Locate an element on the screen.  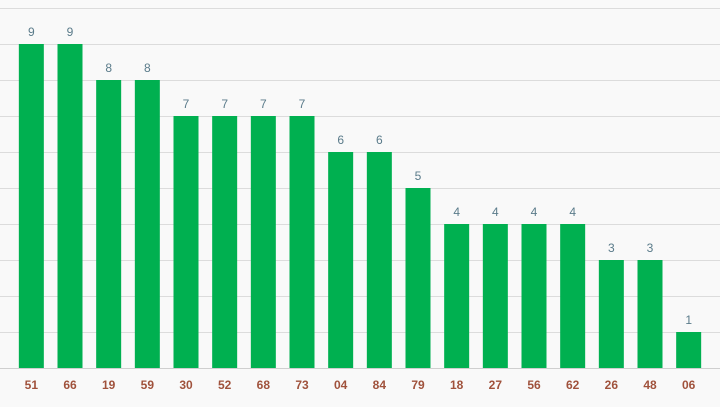
x-tick-label: 27 is located at coordinates (496, 385).